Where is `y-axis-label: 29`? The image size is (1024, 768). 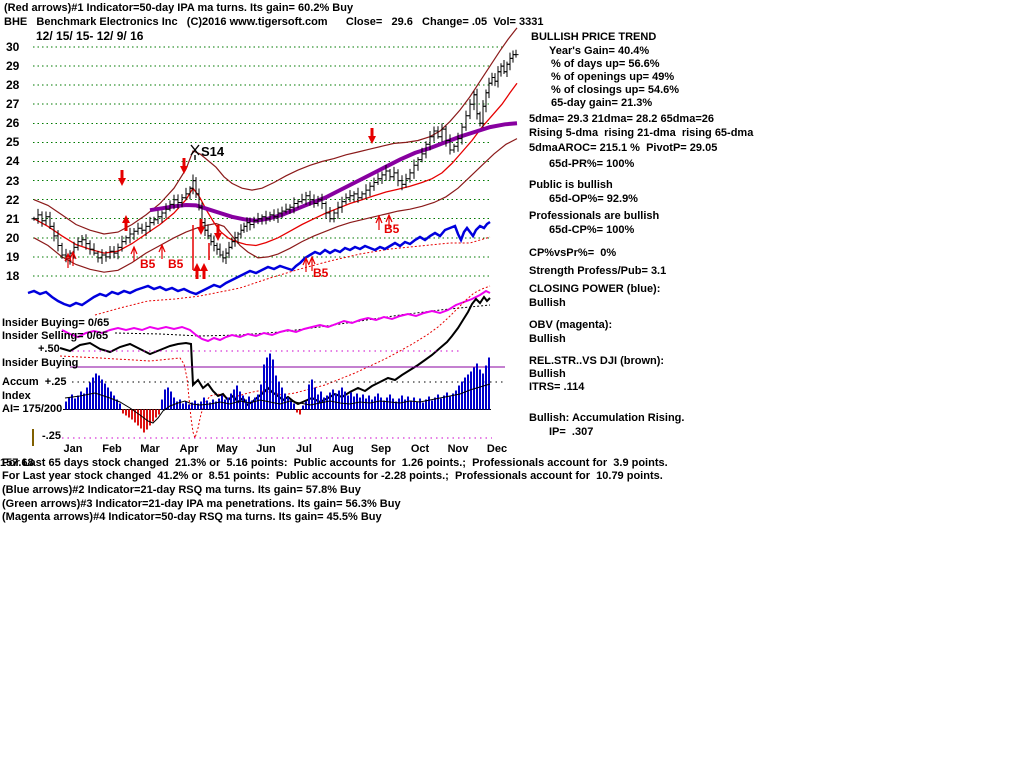 y-axis-label: 29 is located at coordinates (13, 66).